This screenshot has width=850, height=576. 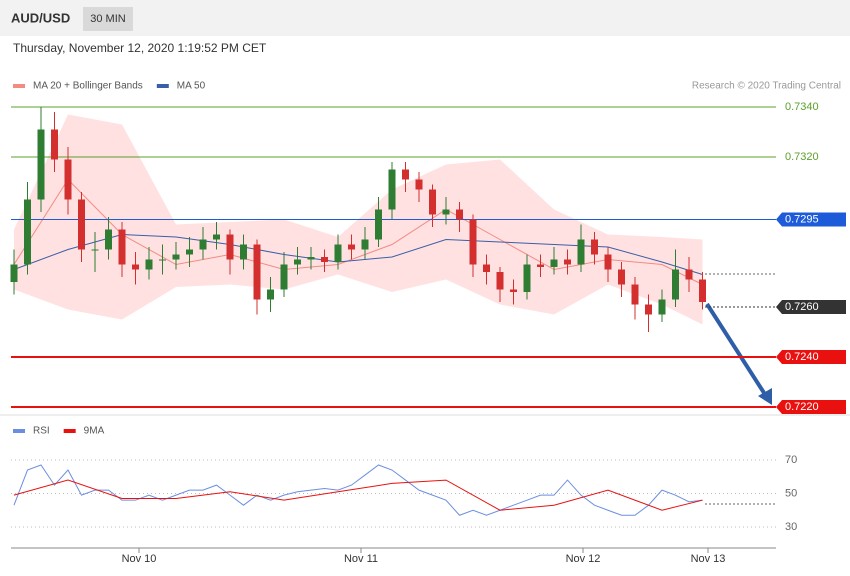 What do you see at coordinates (361, 559) in the screenshot?
I see `time-label: Nov 11` at bounding box center [361, 559].